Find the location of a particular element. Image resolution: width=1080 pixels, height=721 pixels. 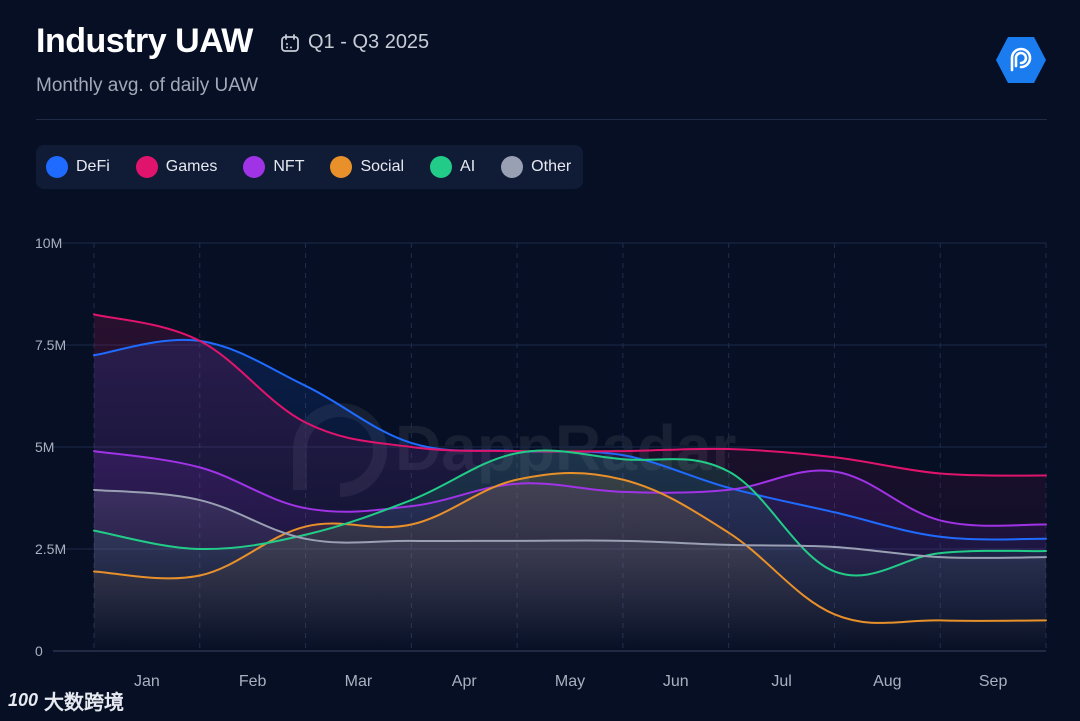

y-tick-label: 10M is located at coordinates (48, 243).